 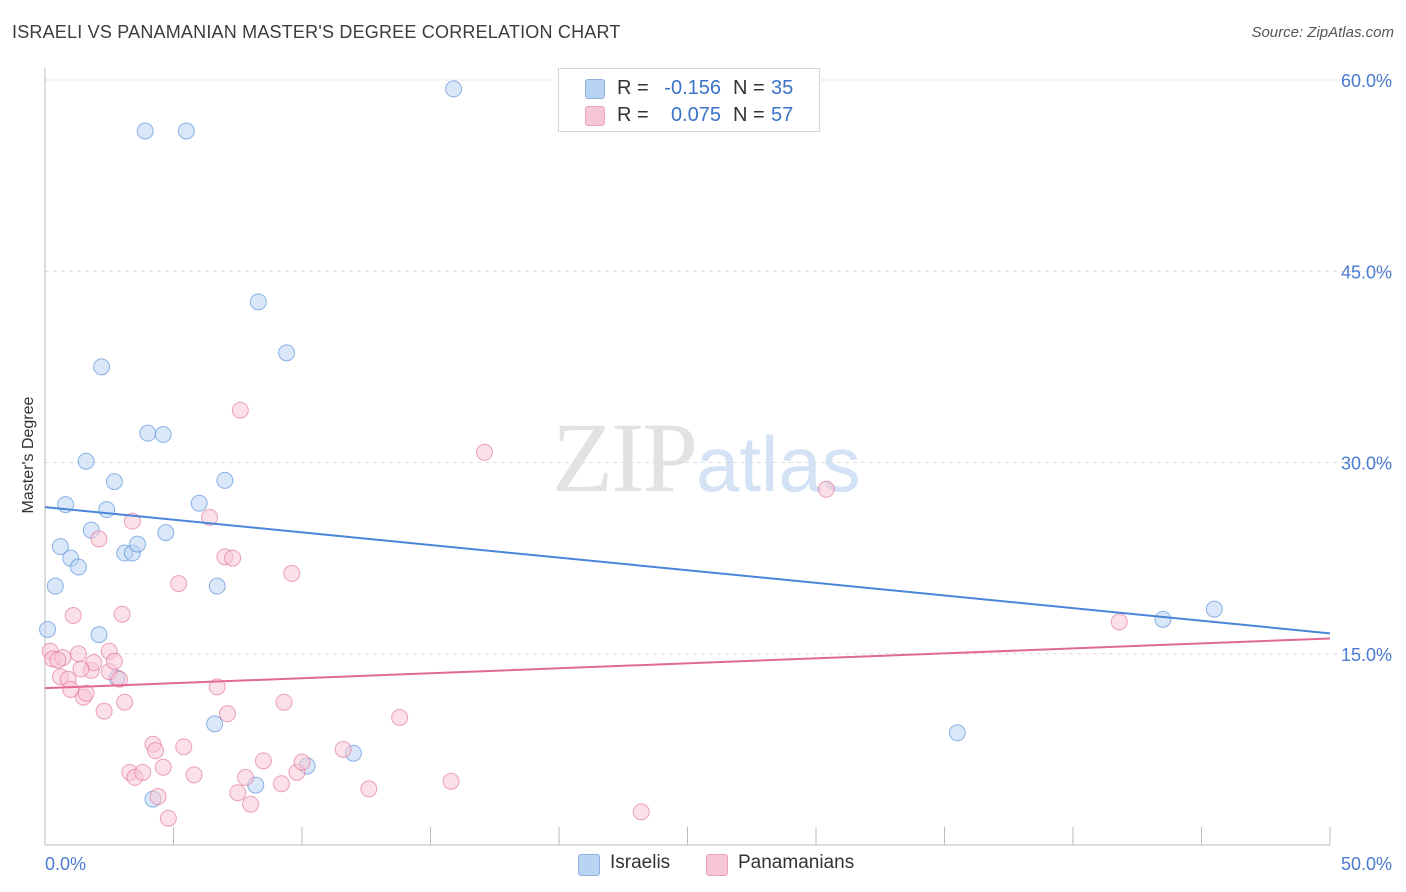 What do you see at coordinates (1366, 464) in the screenshot?
I see `y-tick-label: 30.0%` at bounding box center [1366, 464].